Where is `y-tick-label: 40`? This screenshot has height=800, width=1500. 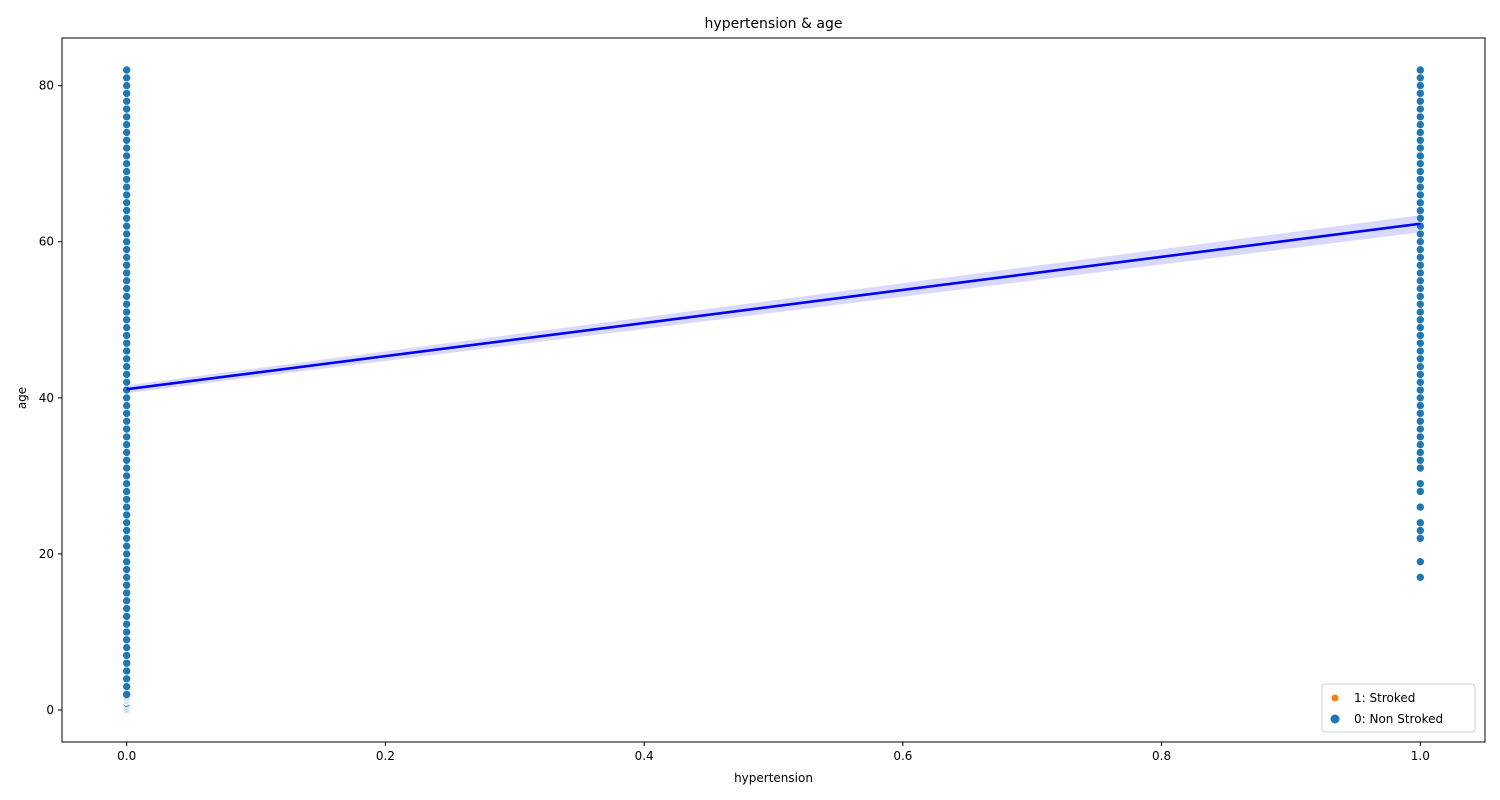 y-tick-label: 40 is located at coordinates (46, 398).